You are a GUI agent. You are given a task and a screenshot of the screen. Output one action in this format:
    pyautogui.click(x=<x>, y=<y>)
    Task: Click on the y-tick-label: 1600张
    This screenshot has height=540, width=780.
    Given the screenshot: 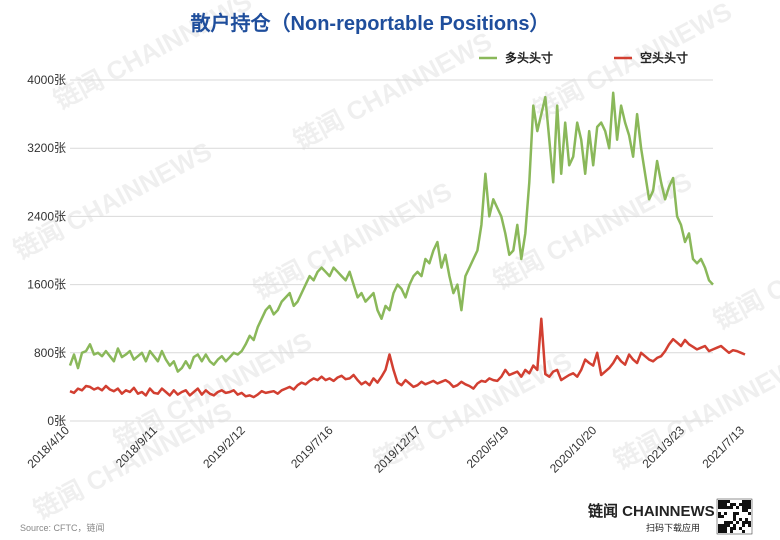 What is the action you would take?
    pyautogui.click(x=46, y=285)
    